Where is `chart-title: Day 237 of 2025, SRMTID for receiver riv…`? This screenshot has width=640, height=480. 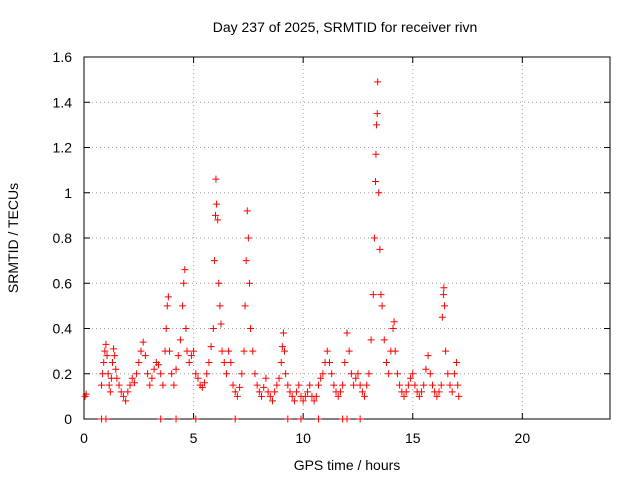 chart-title: Day 237 of 2025, SRMTID for receiver riv… is located at coordinates (345, 27).